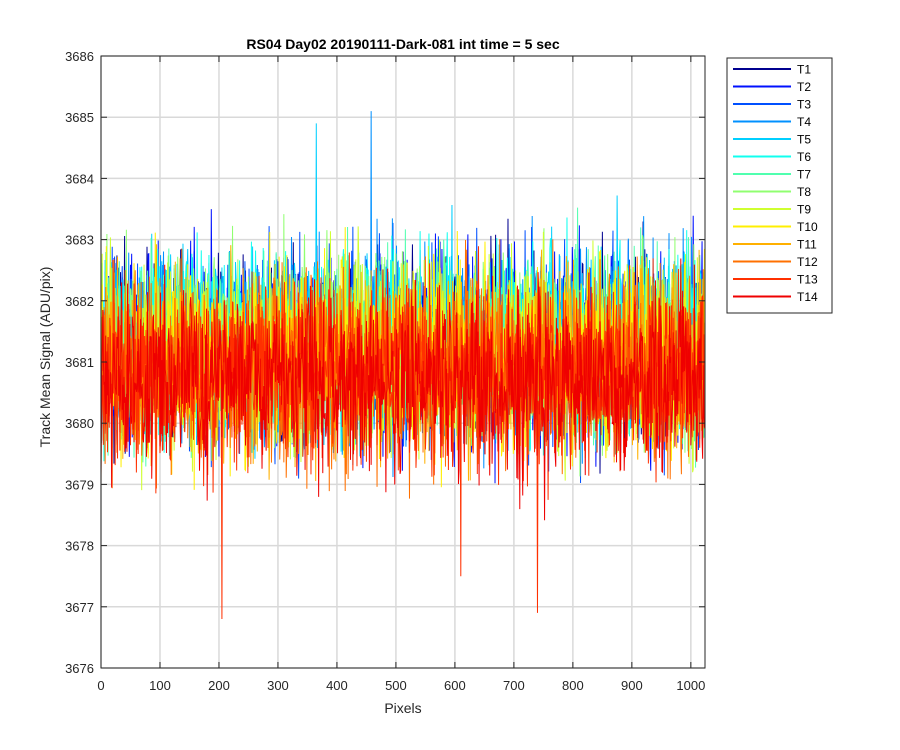 The height and width of the screenshot is (750, 900). What do you see at coordinates (804, 122) in the screenshot?
I see `legend-label-t4: T4` at bounding box center [804, 122].